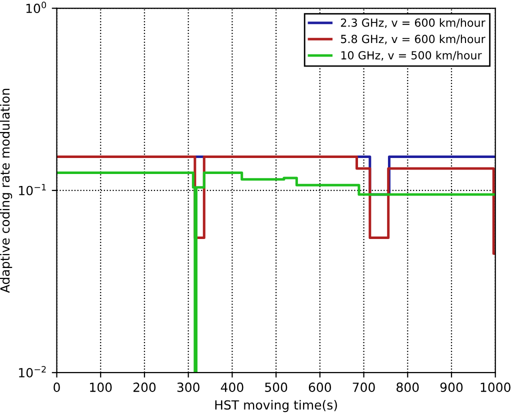 Image resolution: width=516 pixels, height=414 pixels. Describe the element at coordinates (407, 387) in the screenshot. I see `x-tick-label: 800` at that location.